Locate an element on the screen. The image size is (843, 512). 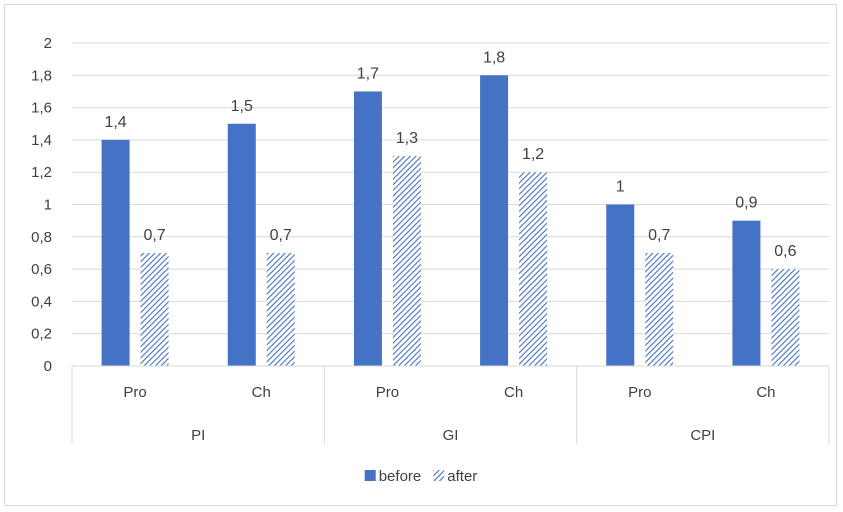
y-tick-label: 2 is located at coordinates (48, 43).